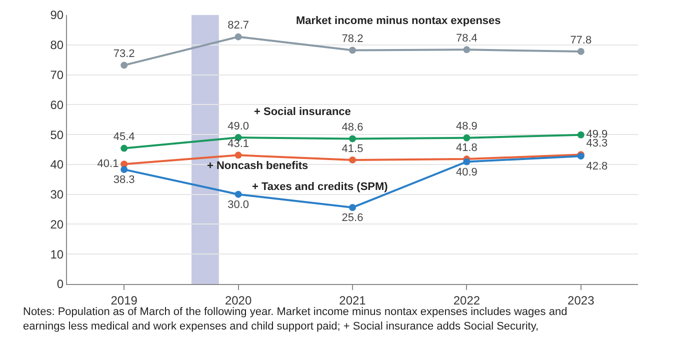 Image resolution: width=680 pixels, height=340 pixels. What do you see at coordinates (238, 300) in the screenshot?
I see `x-tick-label: 2020` at bounding box center [238, 300].